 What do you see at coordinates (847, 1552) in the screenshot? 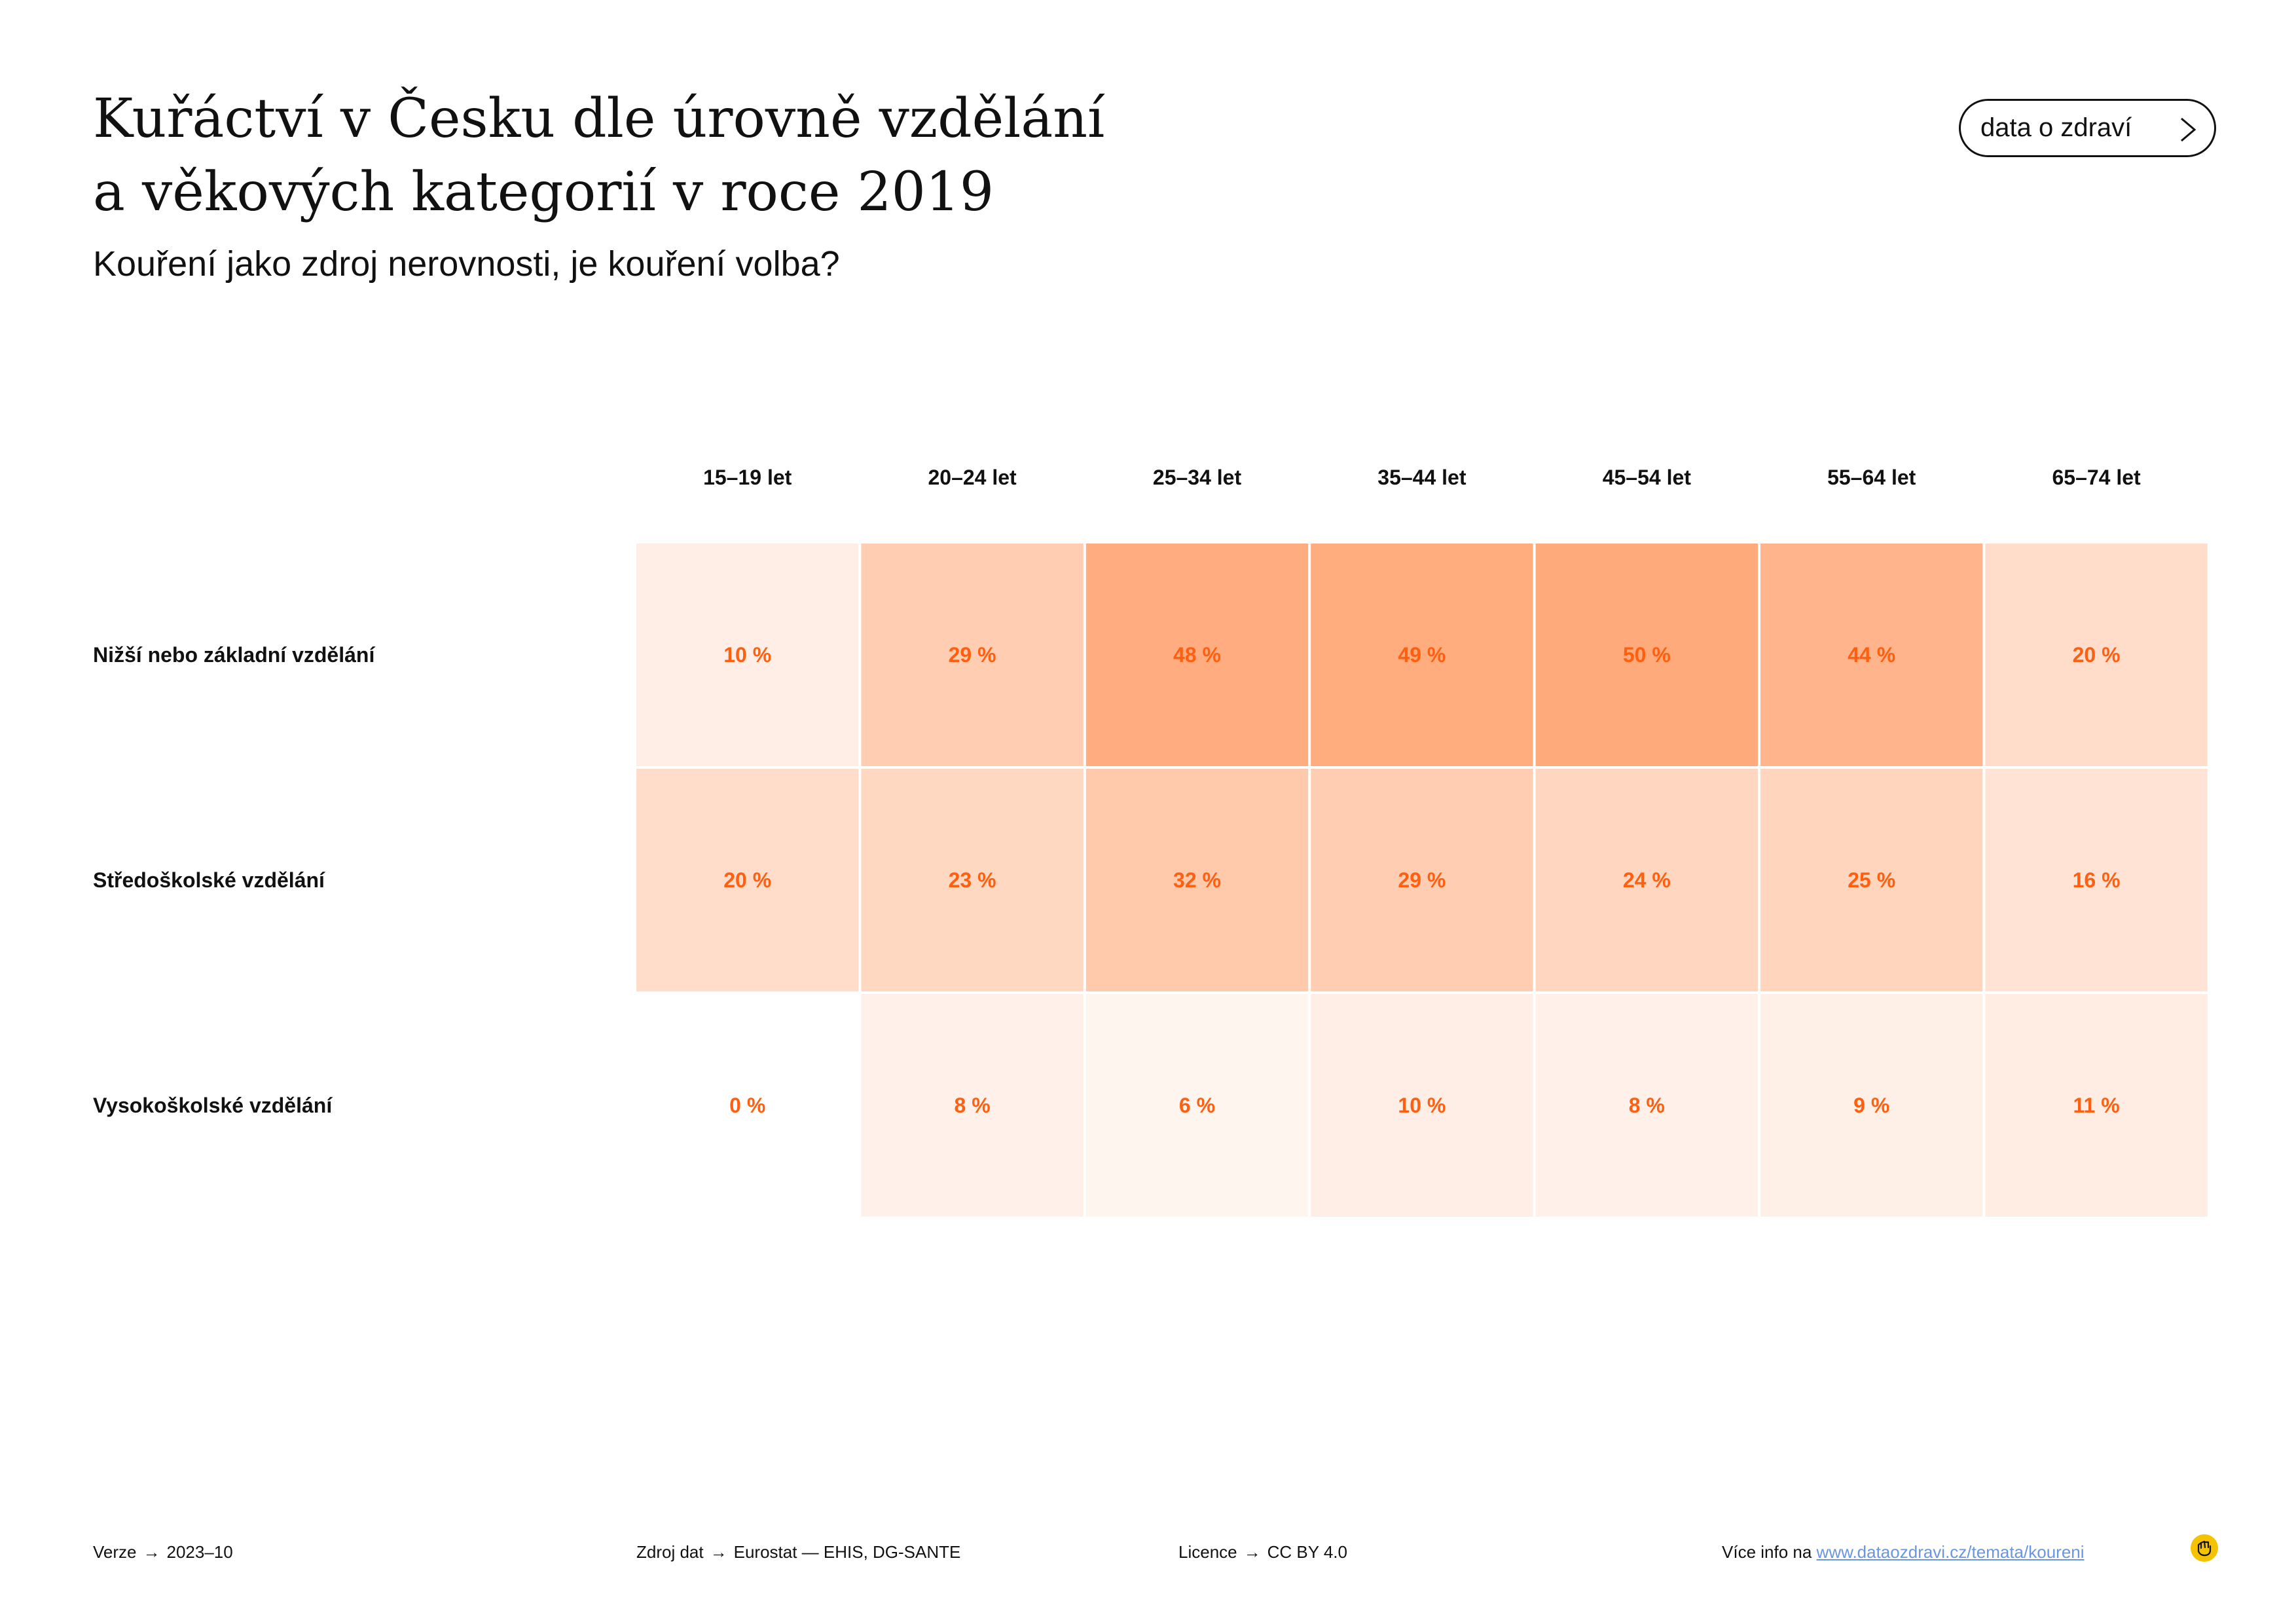
I see `footer-source-value: Eurostat — EHIS, DG-SANTE` at bounding box center [847, 1552].